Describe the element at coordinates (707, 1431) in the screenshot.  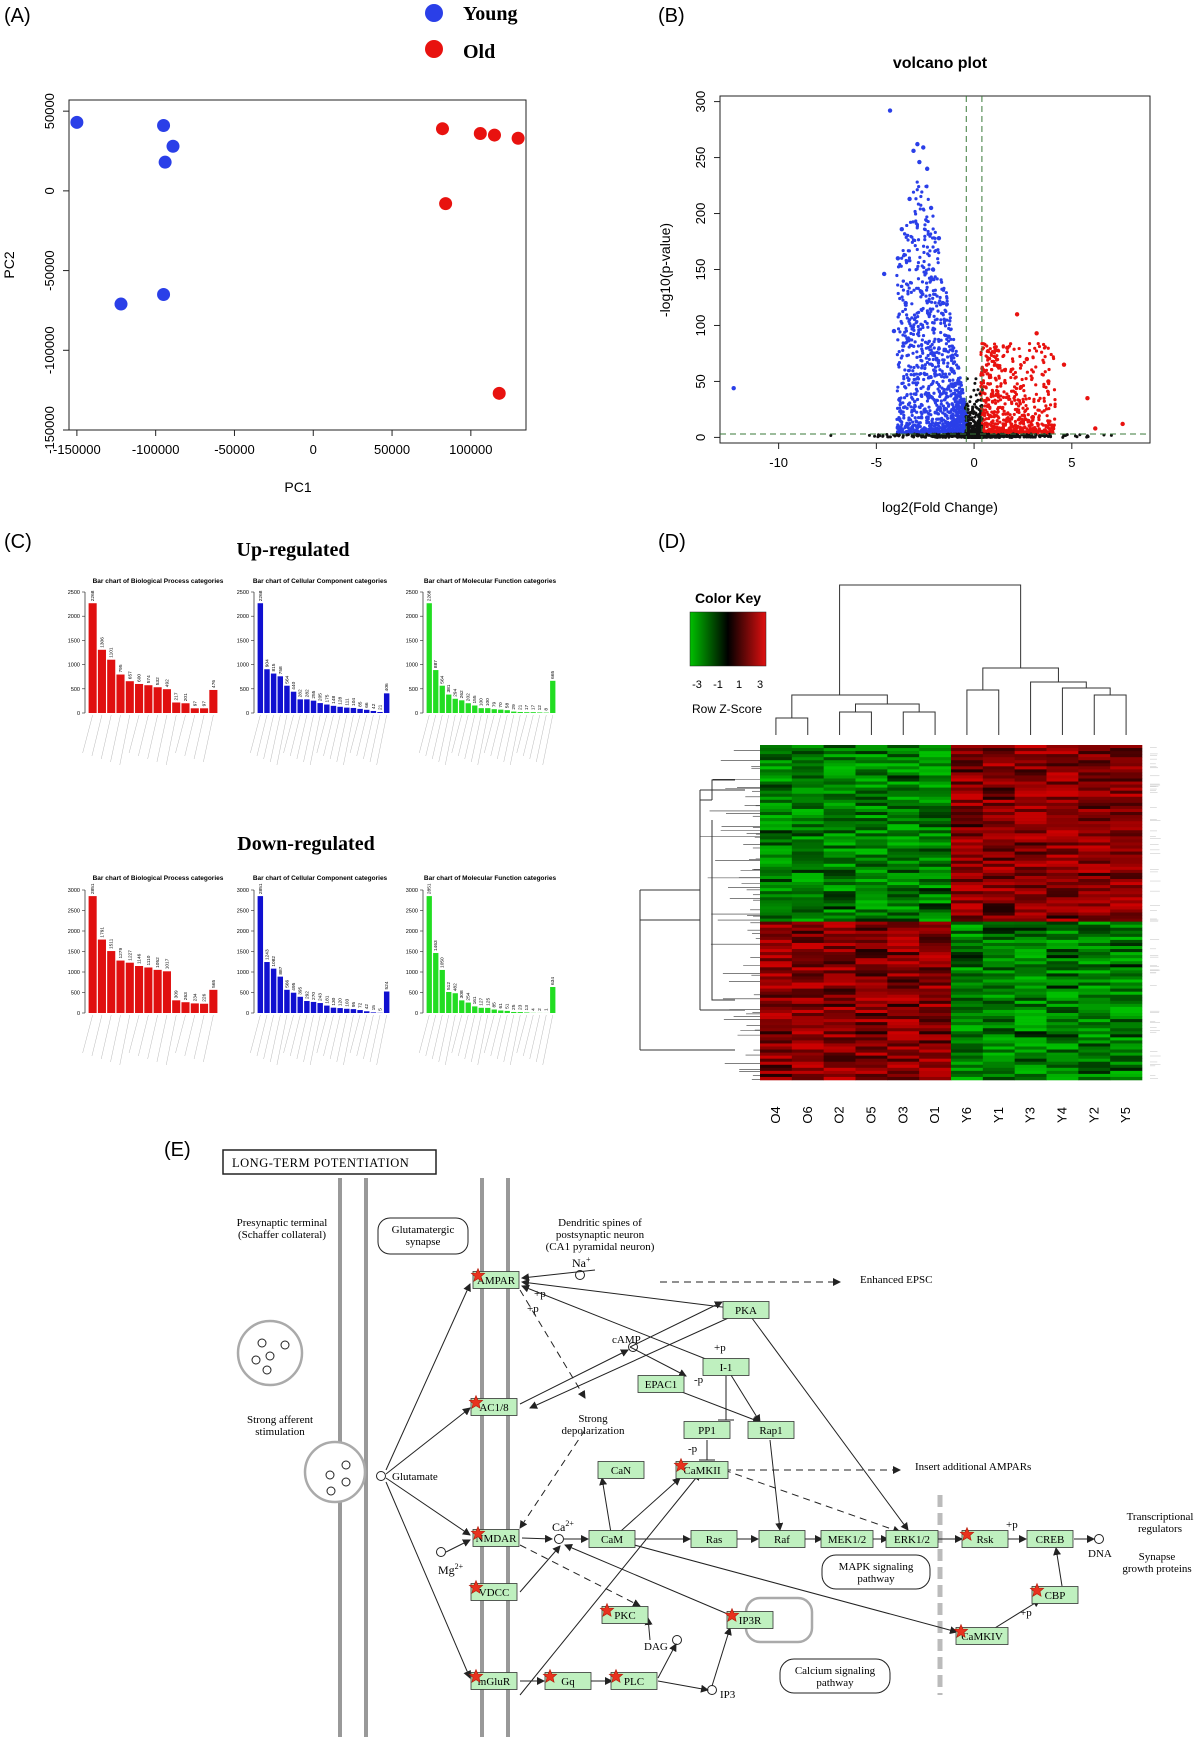
I see `gene-label-pp1: PP1` at that location.